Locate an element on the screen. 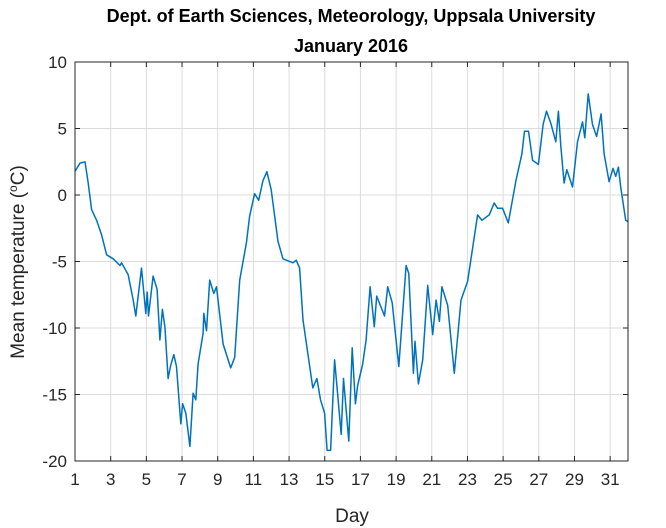 The width and height of the screenshot is (666, 528). x-tick-label: 9 is located at coordinates (217, 479).